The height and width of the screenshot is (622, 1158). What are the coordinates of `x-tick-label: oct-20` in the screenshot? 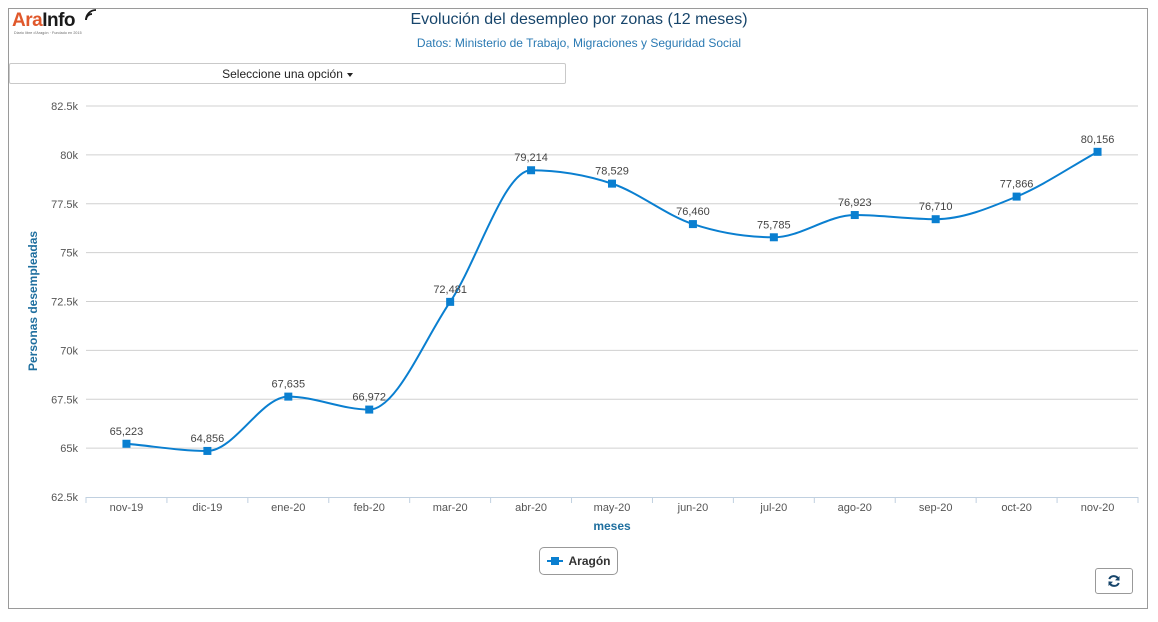 It's located at (1016, 508).